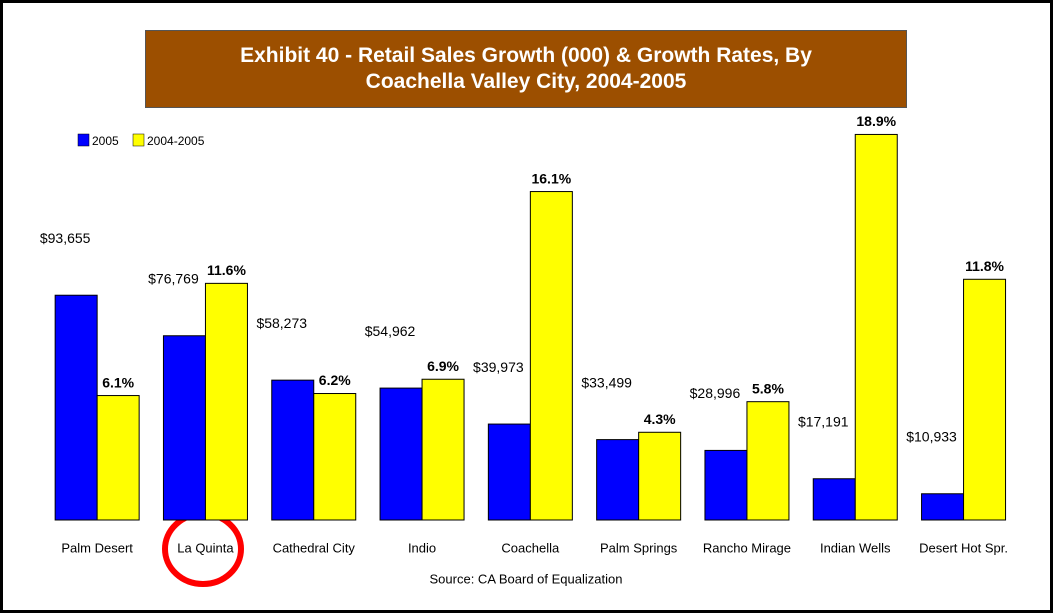 The width and height of the screenshot is (1053, 613). What do you see at coordinates (443, 366) in the screenshot?
I see `value-label: 6.9%` at bounding box center [443, 366].